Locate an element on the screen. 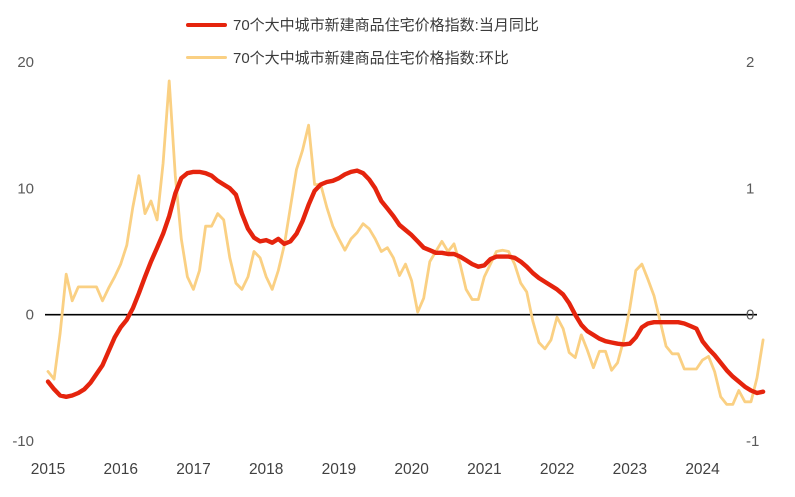  legend-swatch-yoy-icon is located at coordinates (206, 24).